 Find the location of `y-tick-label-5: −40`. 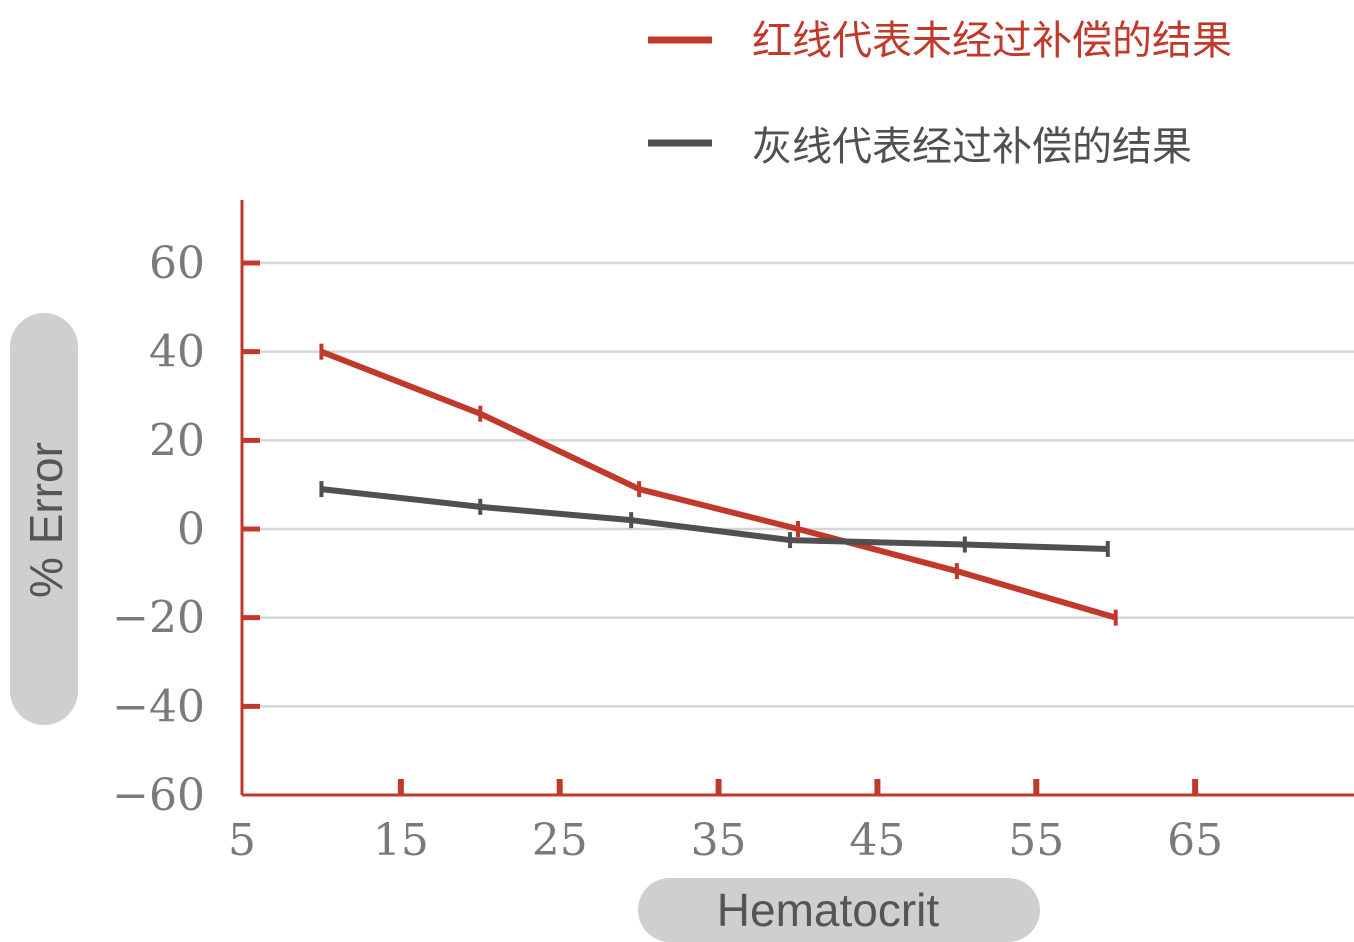

y-tick-label-5: −40 is located at coordinates (158, 706).